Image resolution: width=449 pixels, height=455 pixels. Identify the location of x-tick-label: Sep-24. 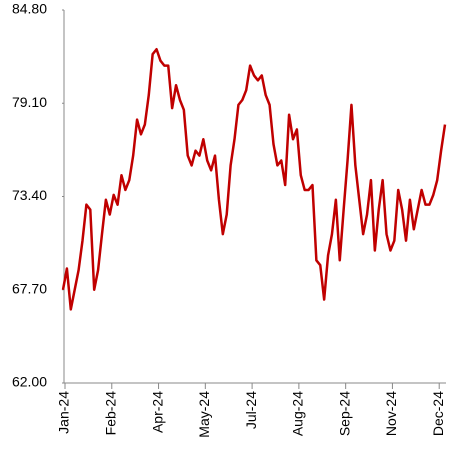
(344, 413).